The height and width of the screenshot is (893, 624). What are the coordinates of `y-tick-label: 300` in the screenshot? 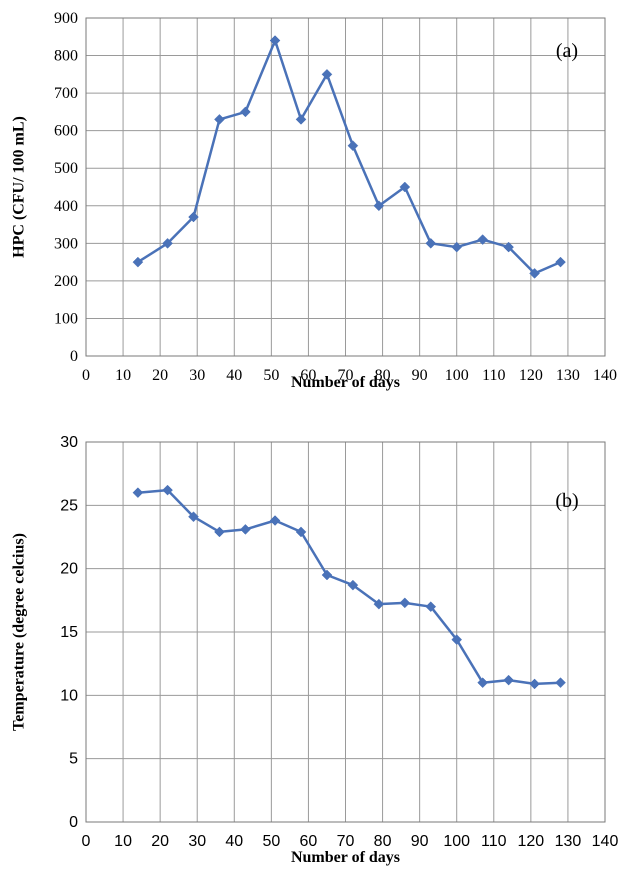 It's located at (66, 243).